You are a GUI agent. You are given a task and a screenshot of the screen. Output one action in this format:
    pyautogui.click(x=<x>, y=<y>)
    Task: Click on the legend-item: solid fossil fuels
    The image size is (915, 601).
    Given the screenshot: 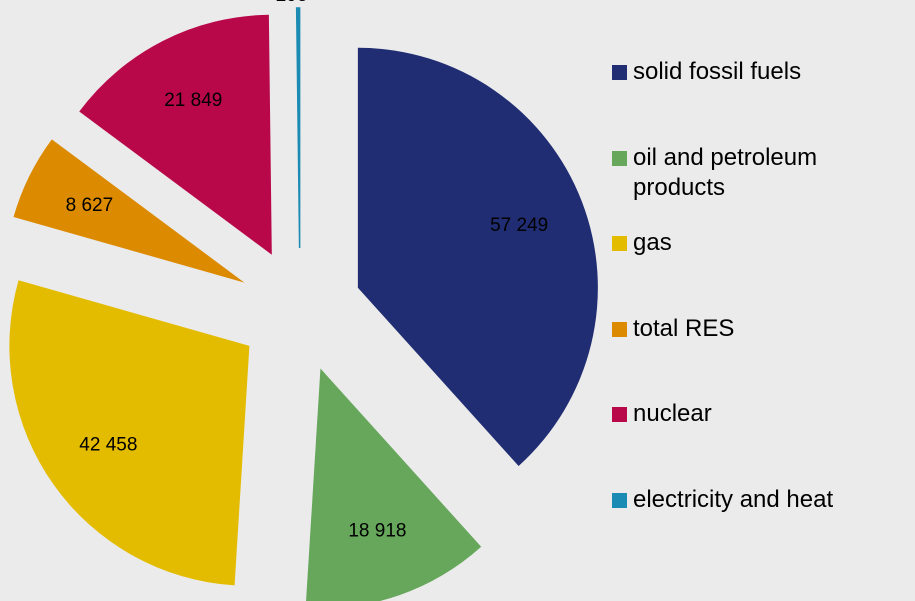 What is the action you would take?
    pyautogui.click(x=754, y=72)
    